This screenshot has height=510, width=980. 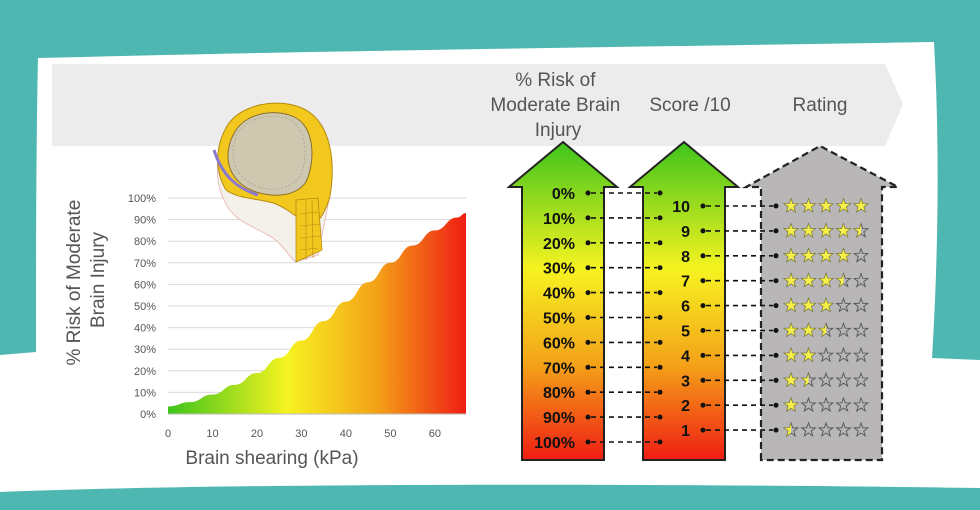 What do you see at coordinates (559, 319) in the screenshot?
I see `risk-label: 50%` at bounding box center [559, 319].